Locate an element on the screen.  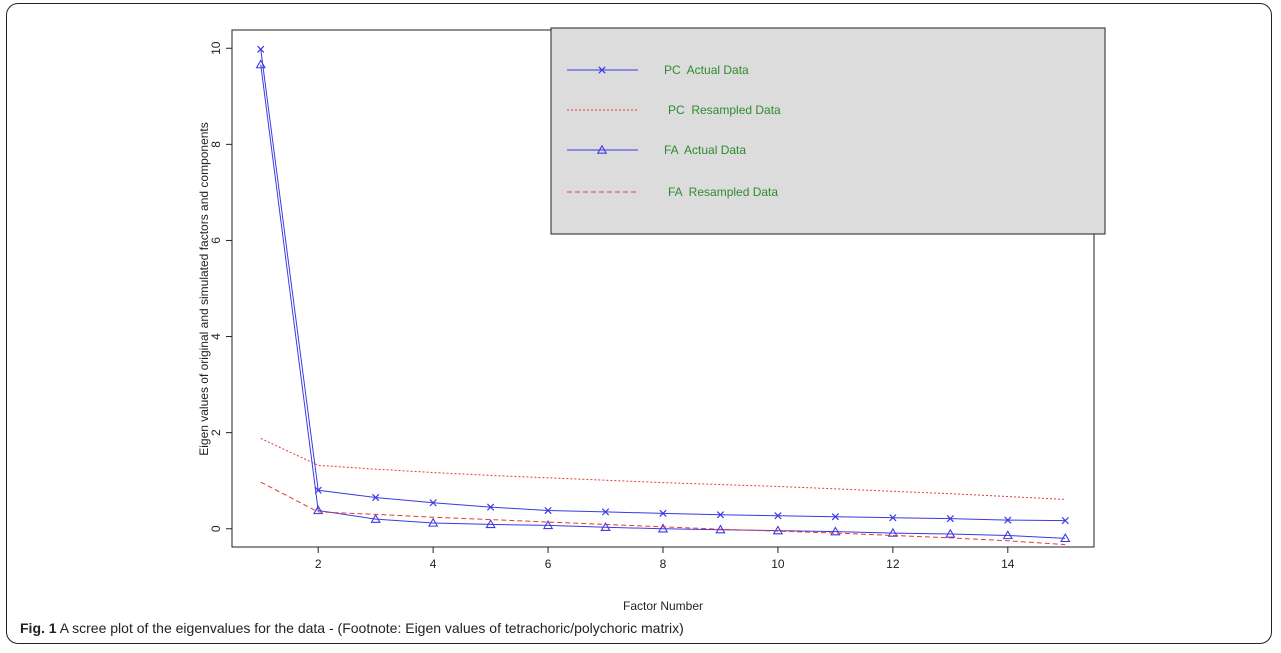
legend-label: PC Resampled Data is located at coordinates (724, 110).